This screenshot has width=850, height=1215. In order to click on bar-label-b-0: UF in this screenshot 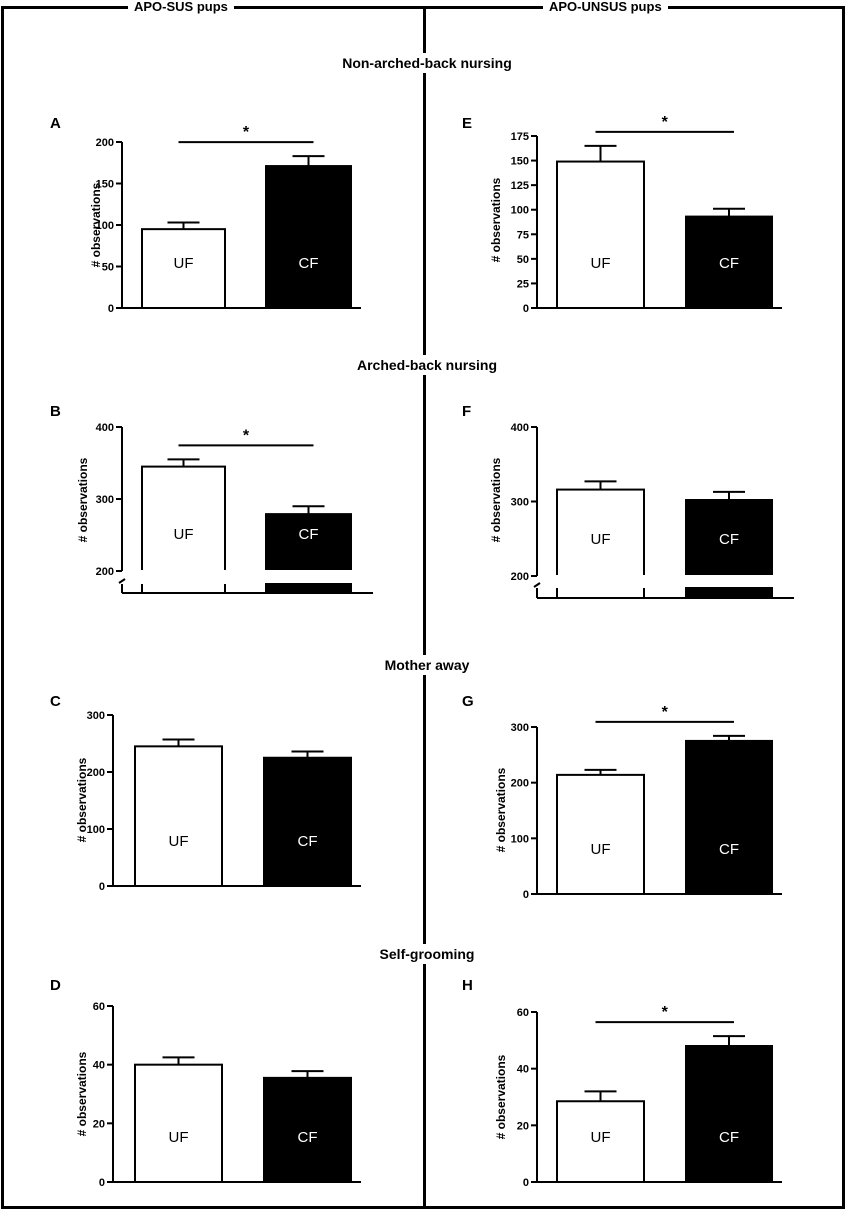, I will do `click(184, 534)`.